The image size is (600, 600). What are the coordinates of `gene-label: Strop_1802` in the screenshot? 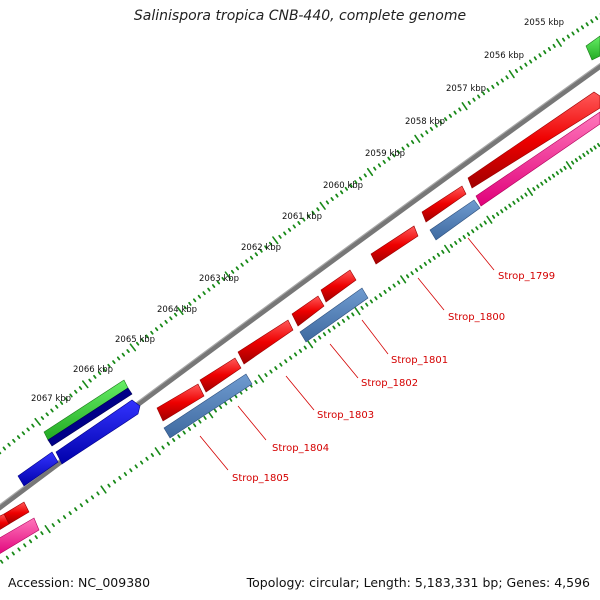 It's located at (389, 383).